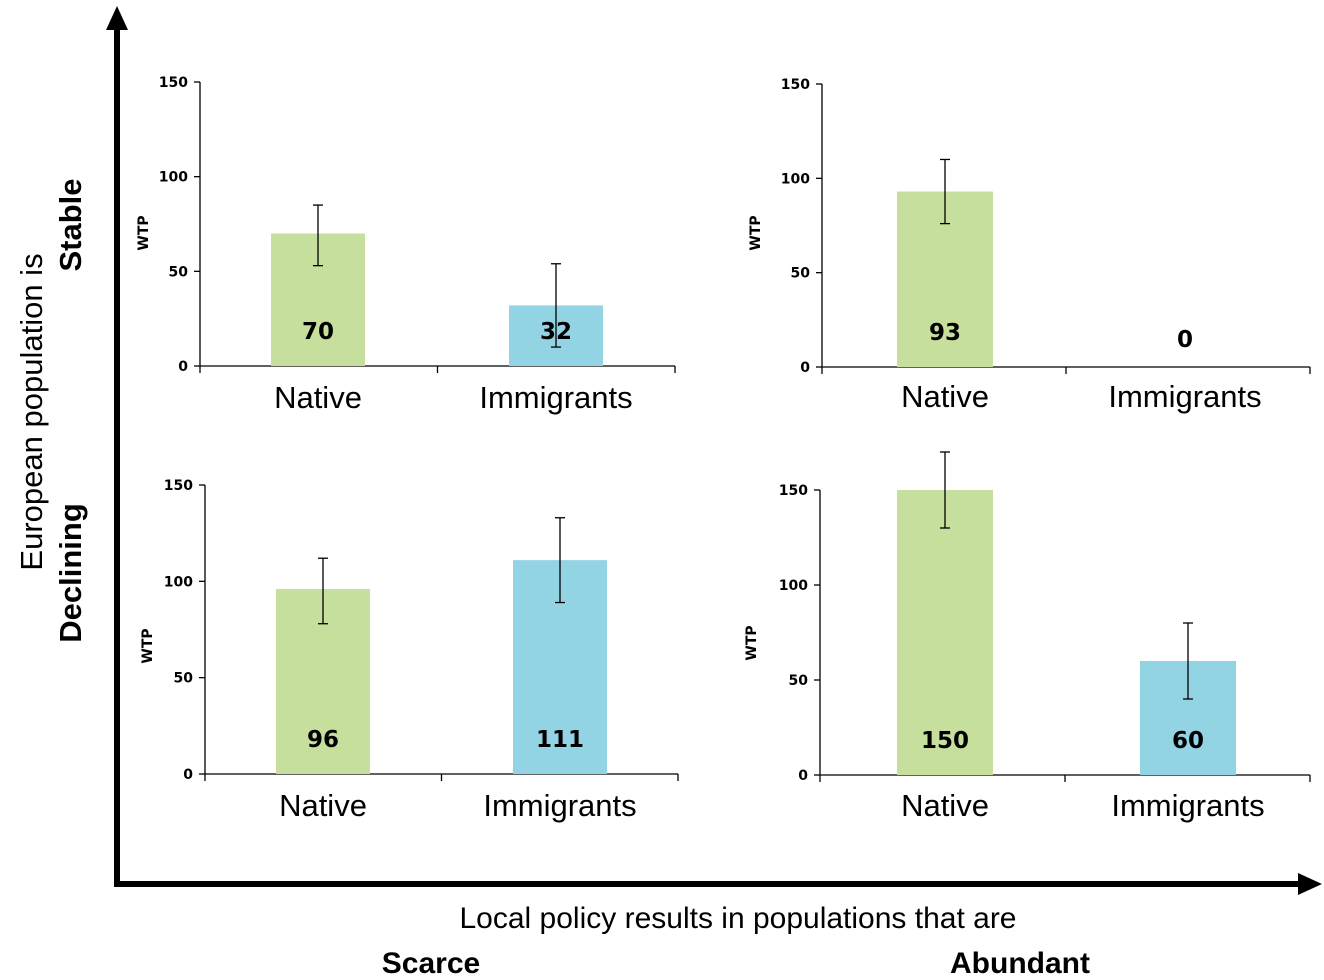 Image resolution: width=1324 pixels, height=980 pixels. I want to click on declining-abundant-ytick-label: 100, so click(793, 586).